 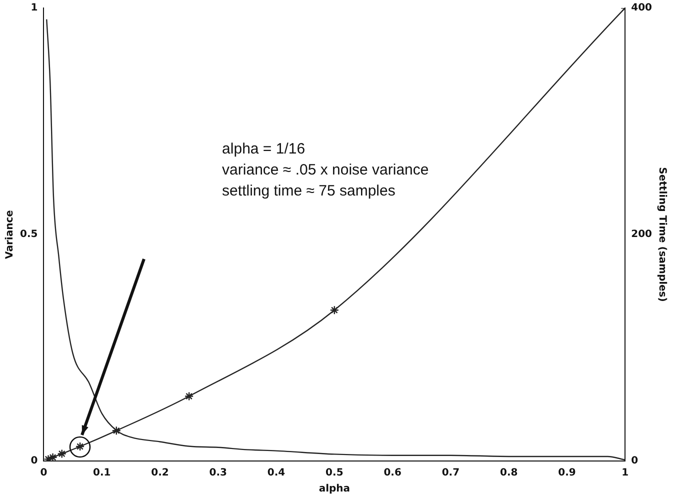 I want to click on y2-tick-label: 400, so click(x=641, y=8).